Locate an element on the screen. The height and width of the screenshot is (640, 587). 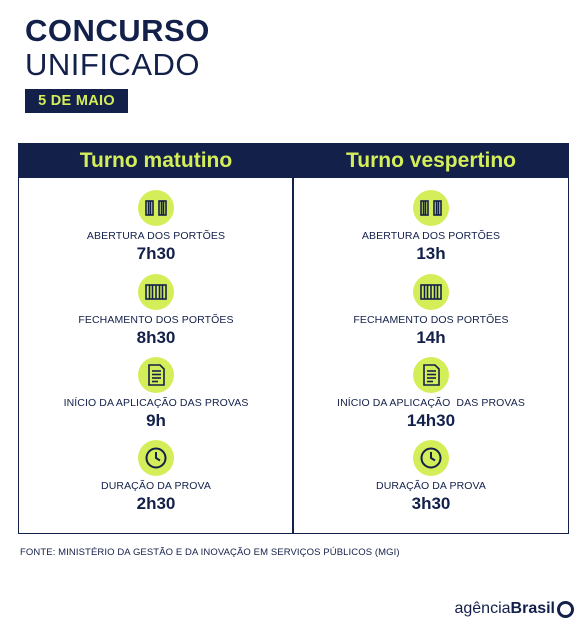
item-duration-afternoon: DURAÇÃO DA PROVA 3h30 is located at coordinates (431, 477).